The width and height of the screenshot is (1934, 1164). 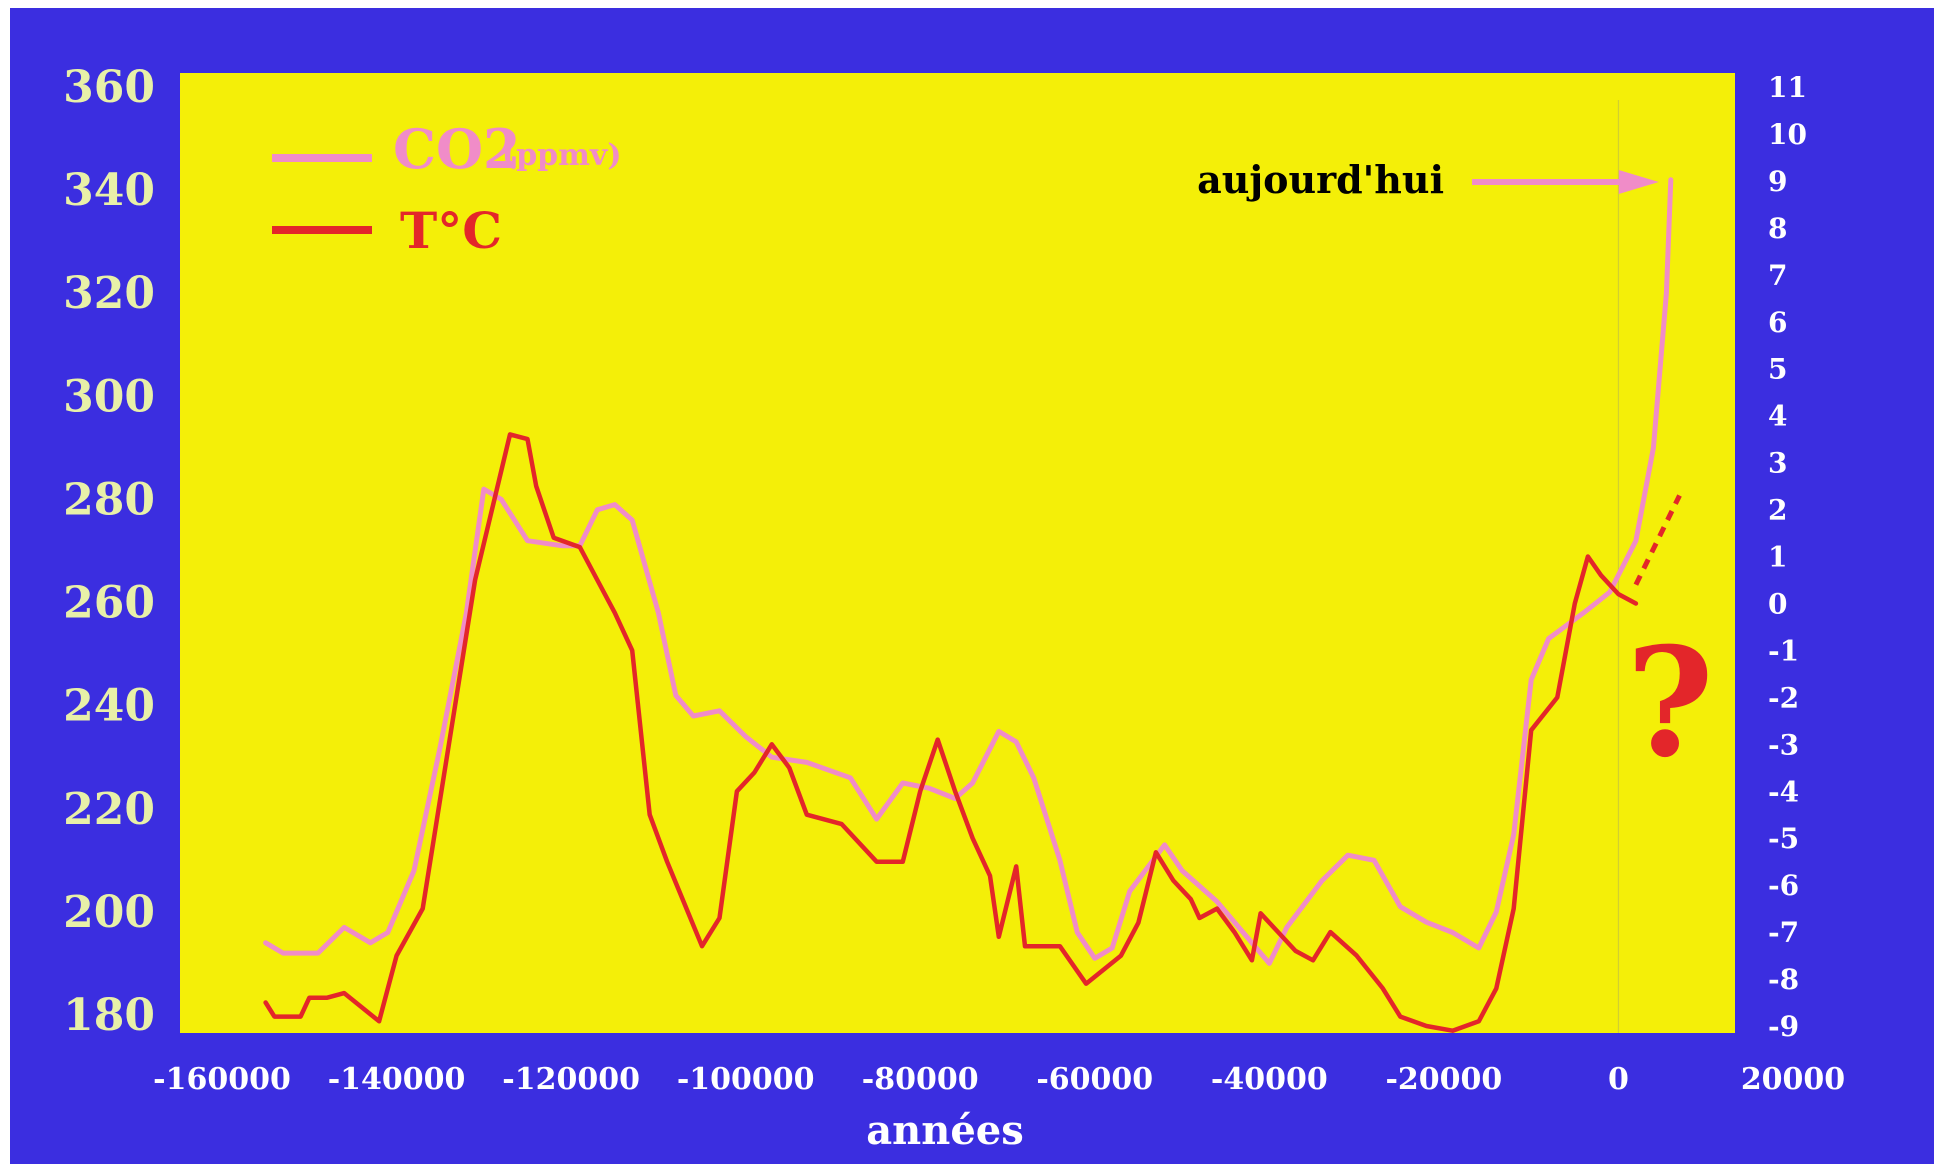 What do you see at coordinates (1777, 322) in the screenshot?
I see `right-tick-label: 6` at bounding box center [1777, 322].